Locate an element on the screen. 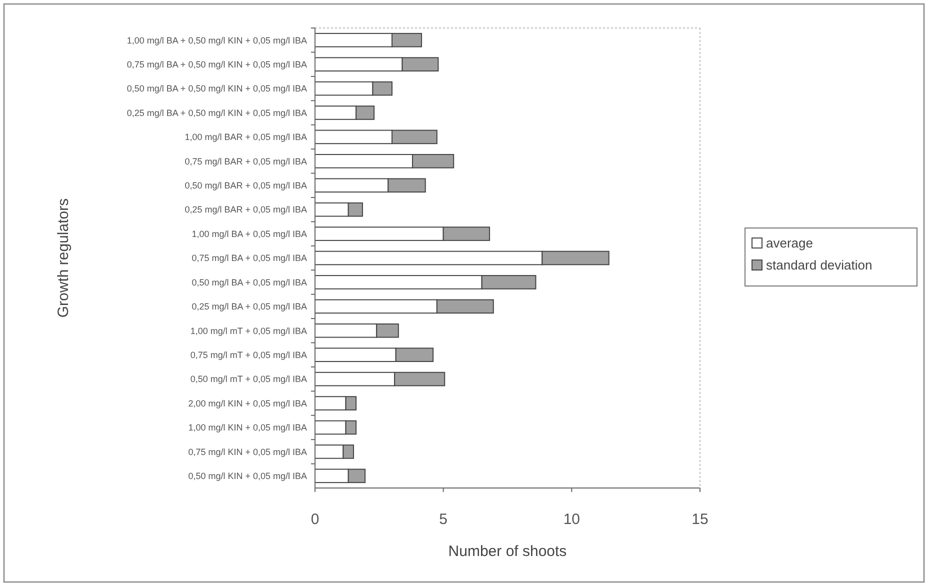 The height and width of the screenshot is (588, 930). y-tick-label: 0,50 mg/l BAR + 0,05 mg/l IBA is located at coordinates (245, 185).